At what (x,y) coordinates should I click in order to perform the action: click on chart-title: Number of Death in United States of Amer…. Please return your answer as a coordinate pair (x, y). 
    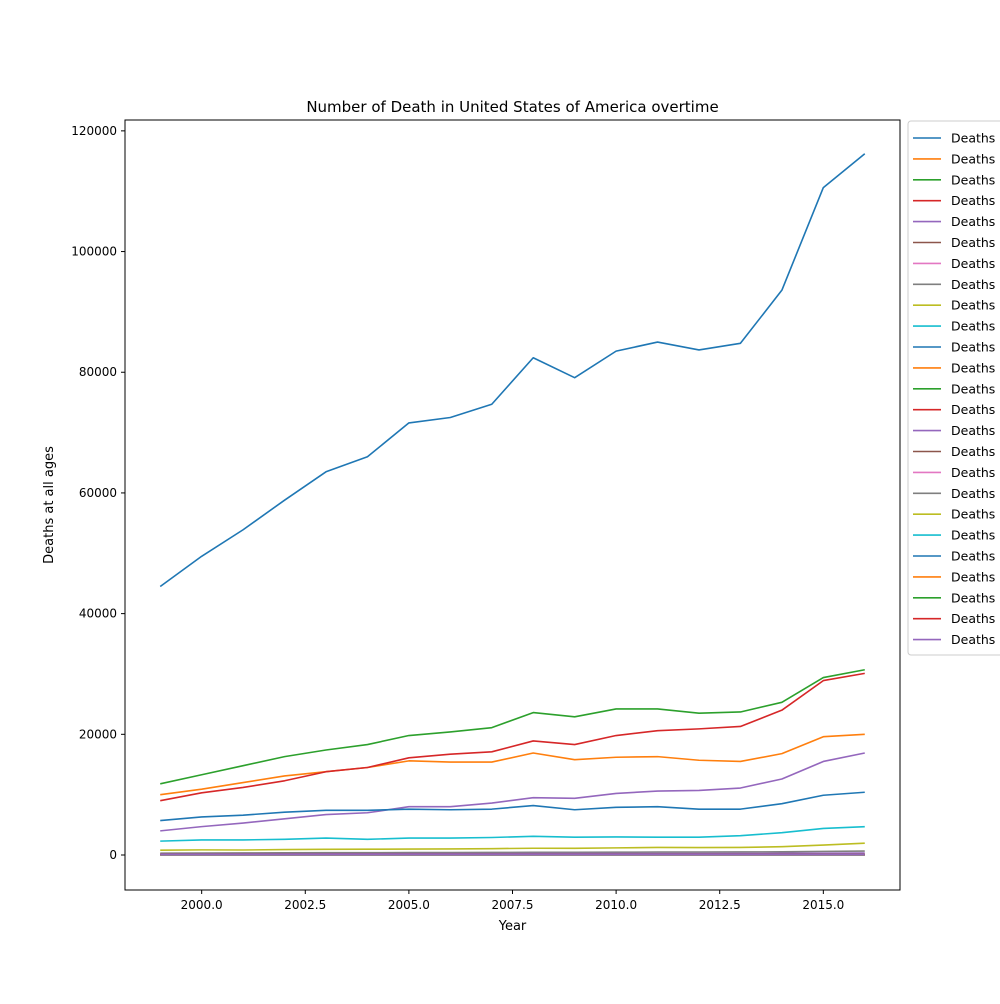
    Looking at the image, I should click on (512, 107).